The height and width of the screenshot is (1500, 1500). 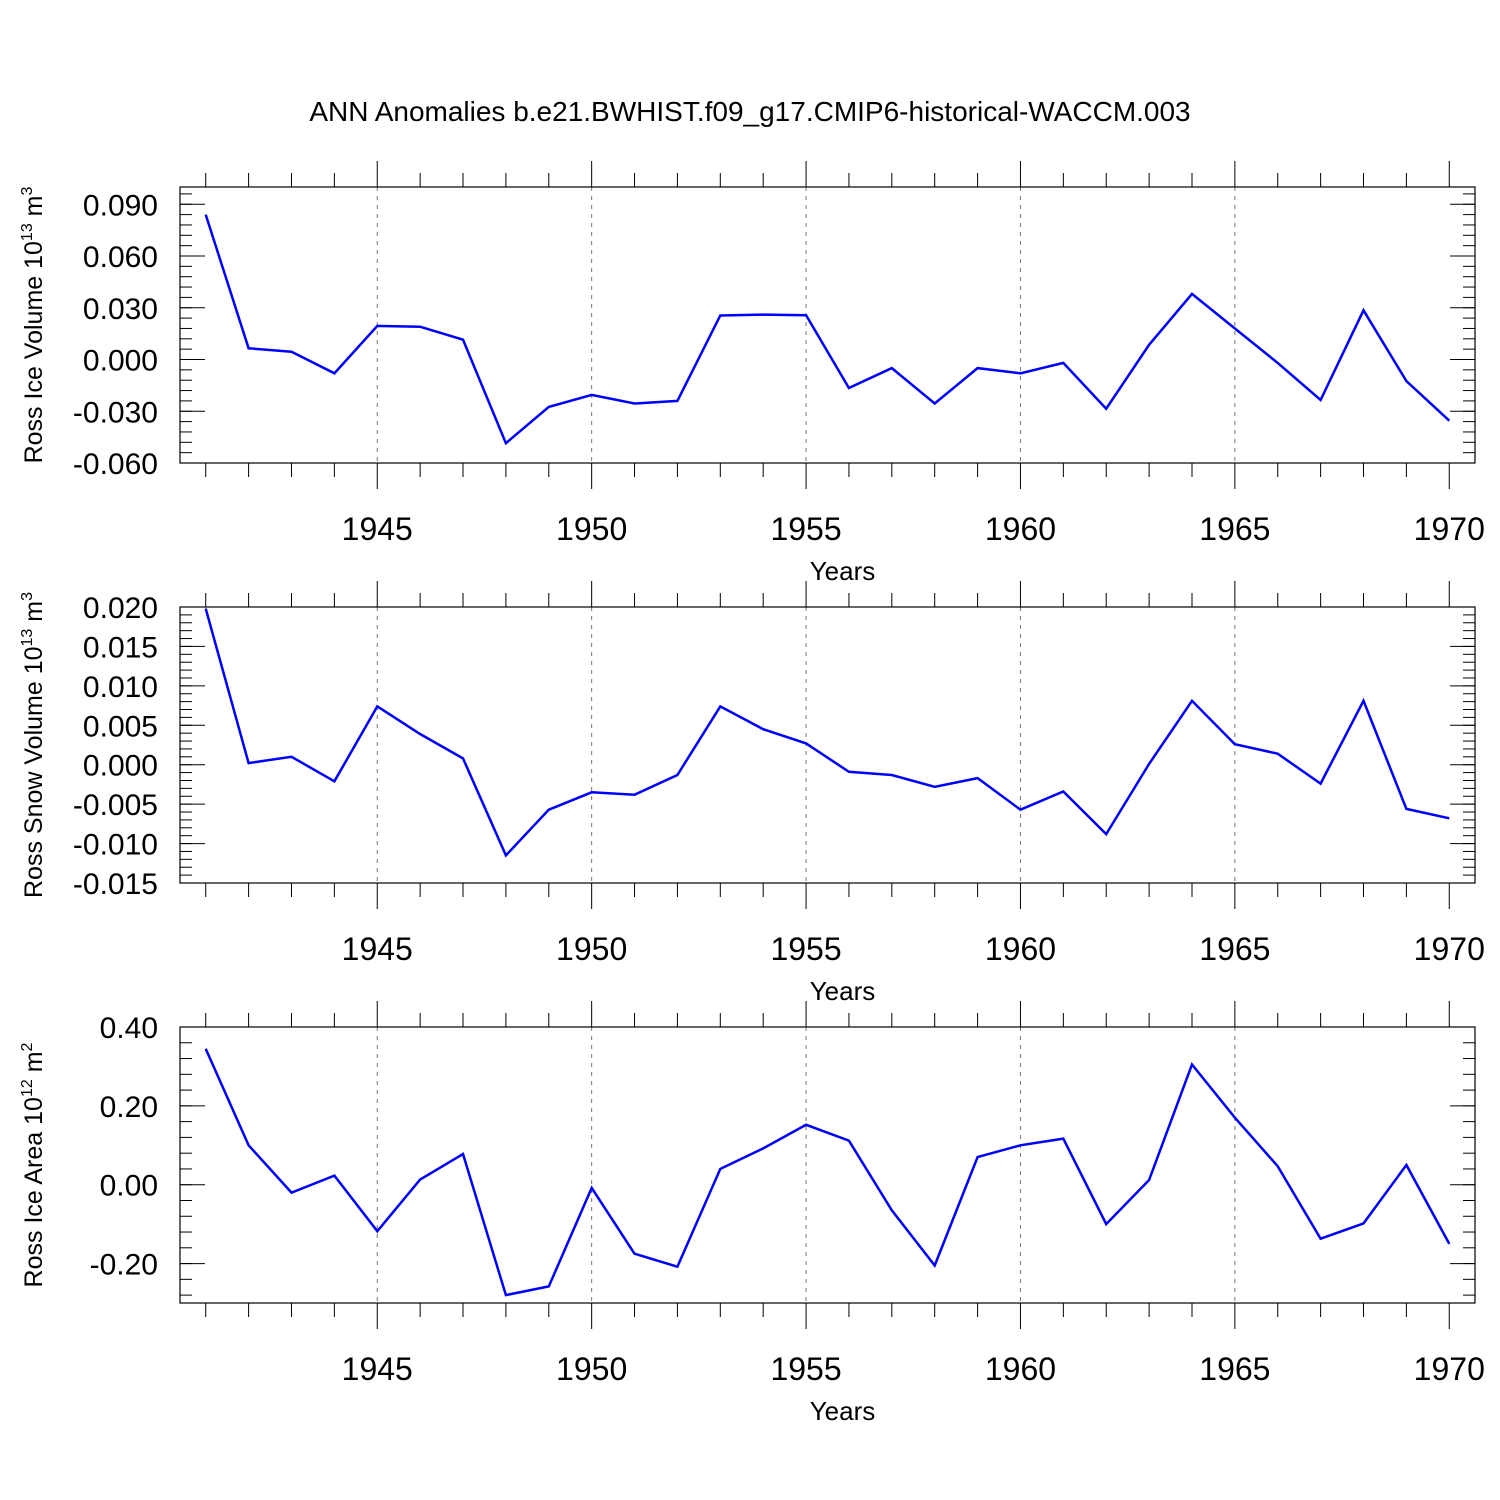 I want to click on panel3-xtick-label: 1955, so click(x=805, y=1369).